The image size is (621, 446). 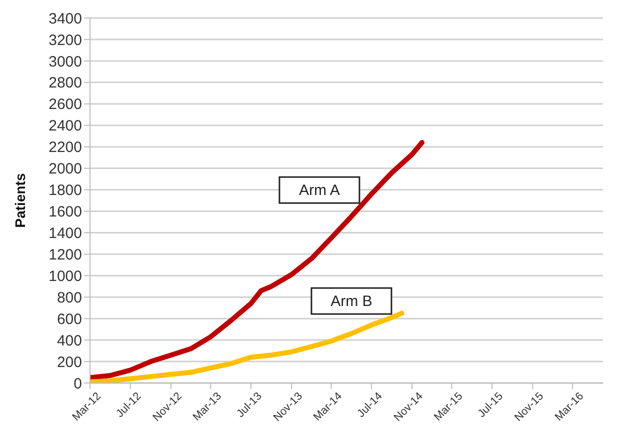 I want to click on series-label: Arm A, so click(x=319, y=191).